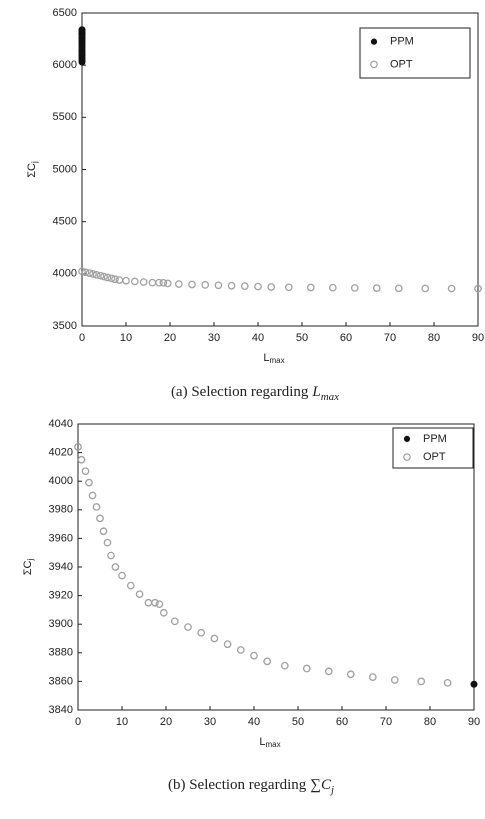 This screenshot has width=485, height=819. Describe the element at coordinates (315, 392) in the screenshot. I see `caption-symbol: L` at that location.